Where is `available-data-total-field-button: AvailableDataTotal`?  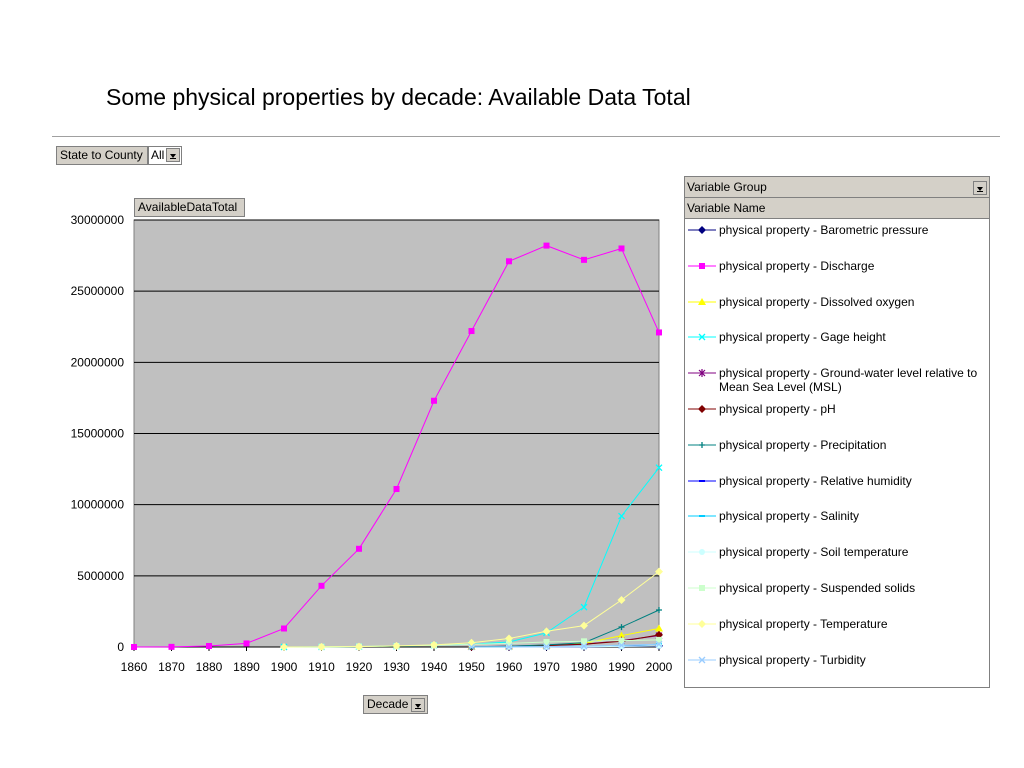 available-data-total-field-button: AvailableDataTotal is located at coordinates (189, 207).